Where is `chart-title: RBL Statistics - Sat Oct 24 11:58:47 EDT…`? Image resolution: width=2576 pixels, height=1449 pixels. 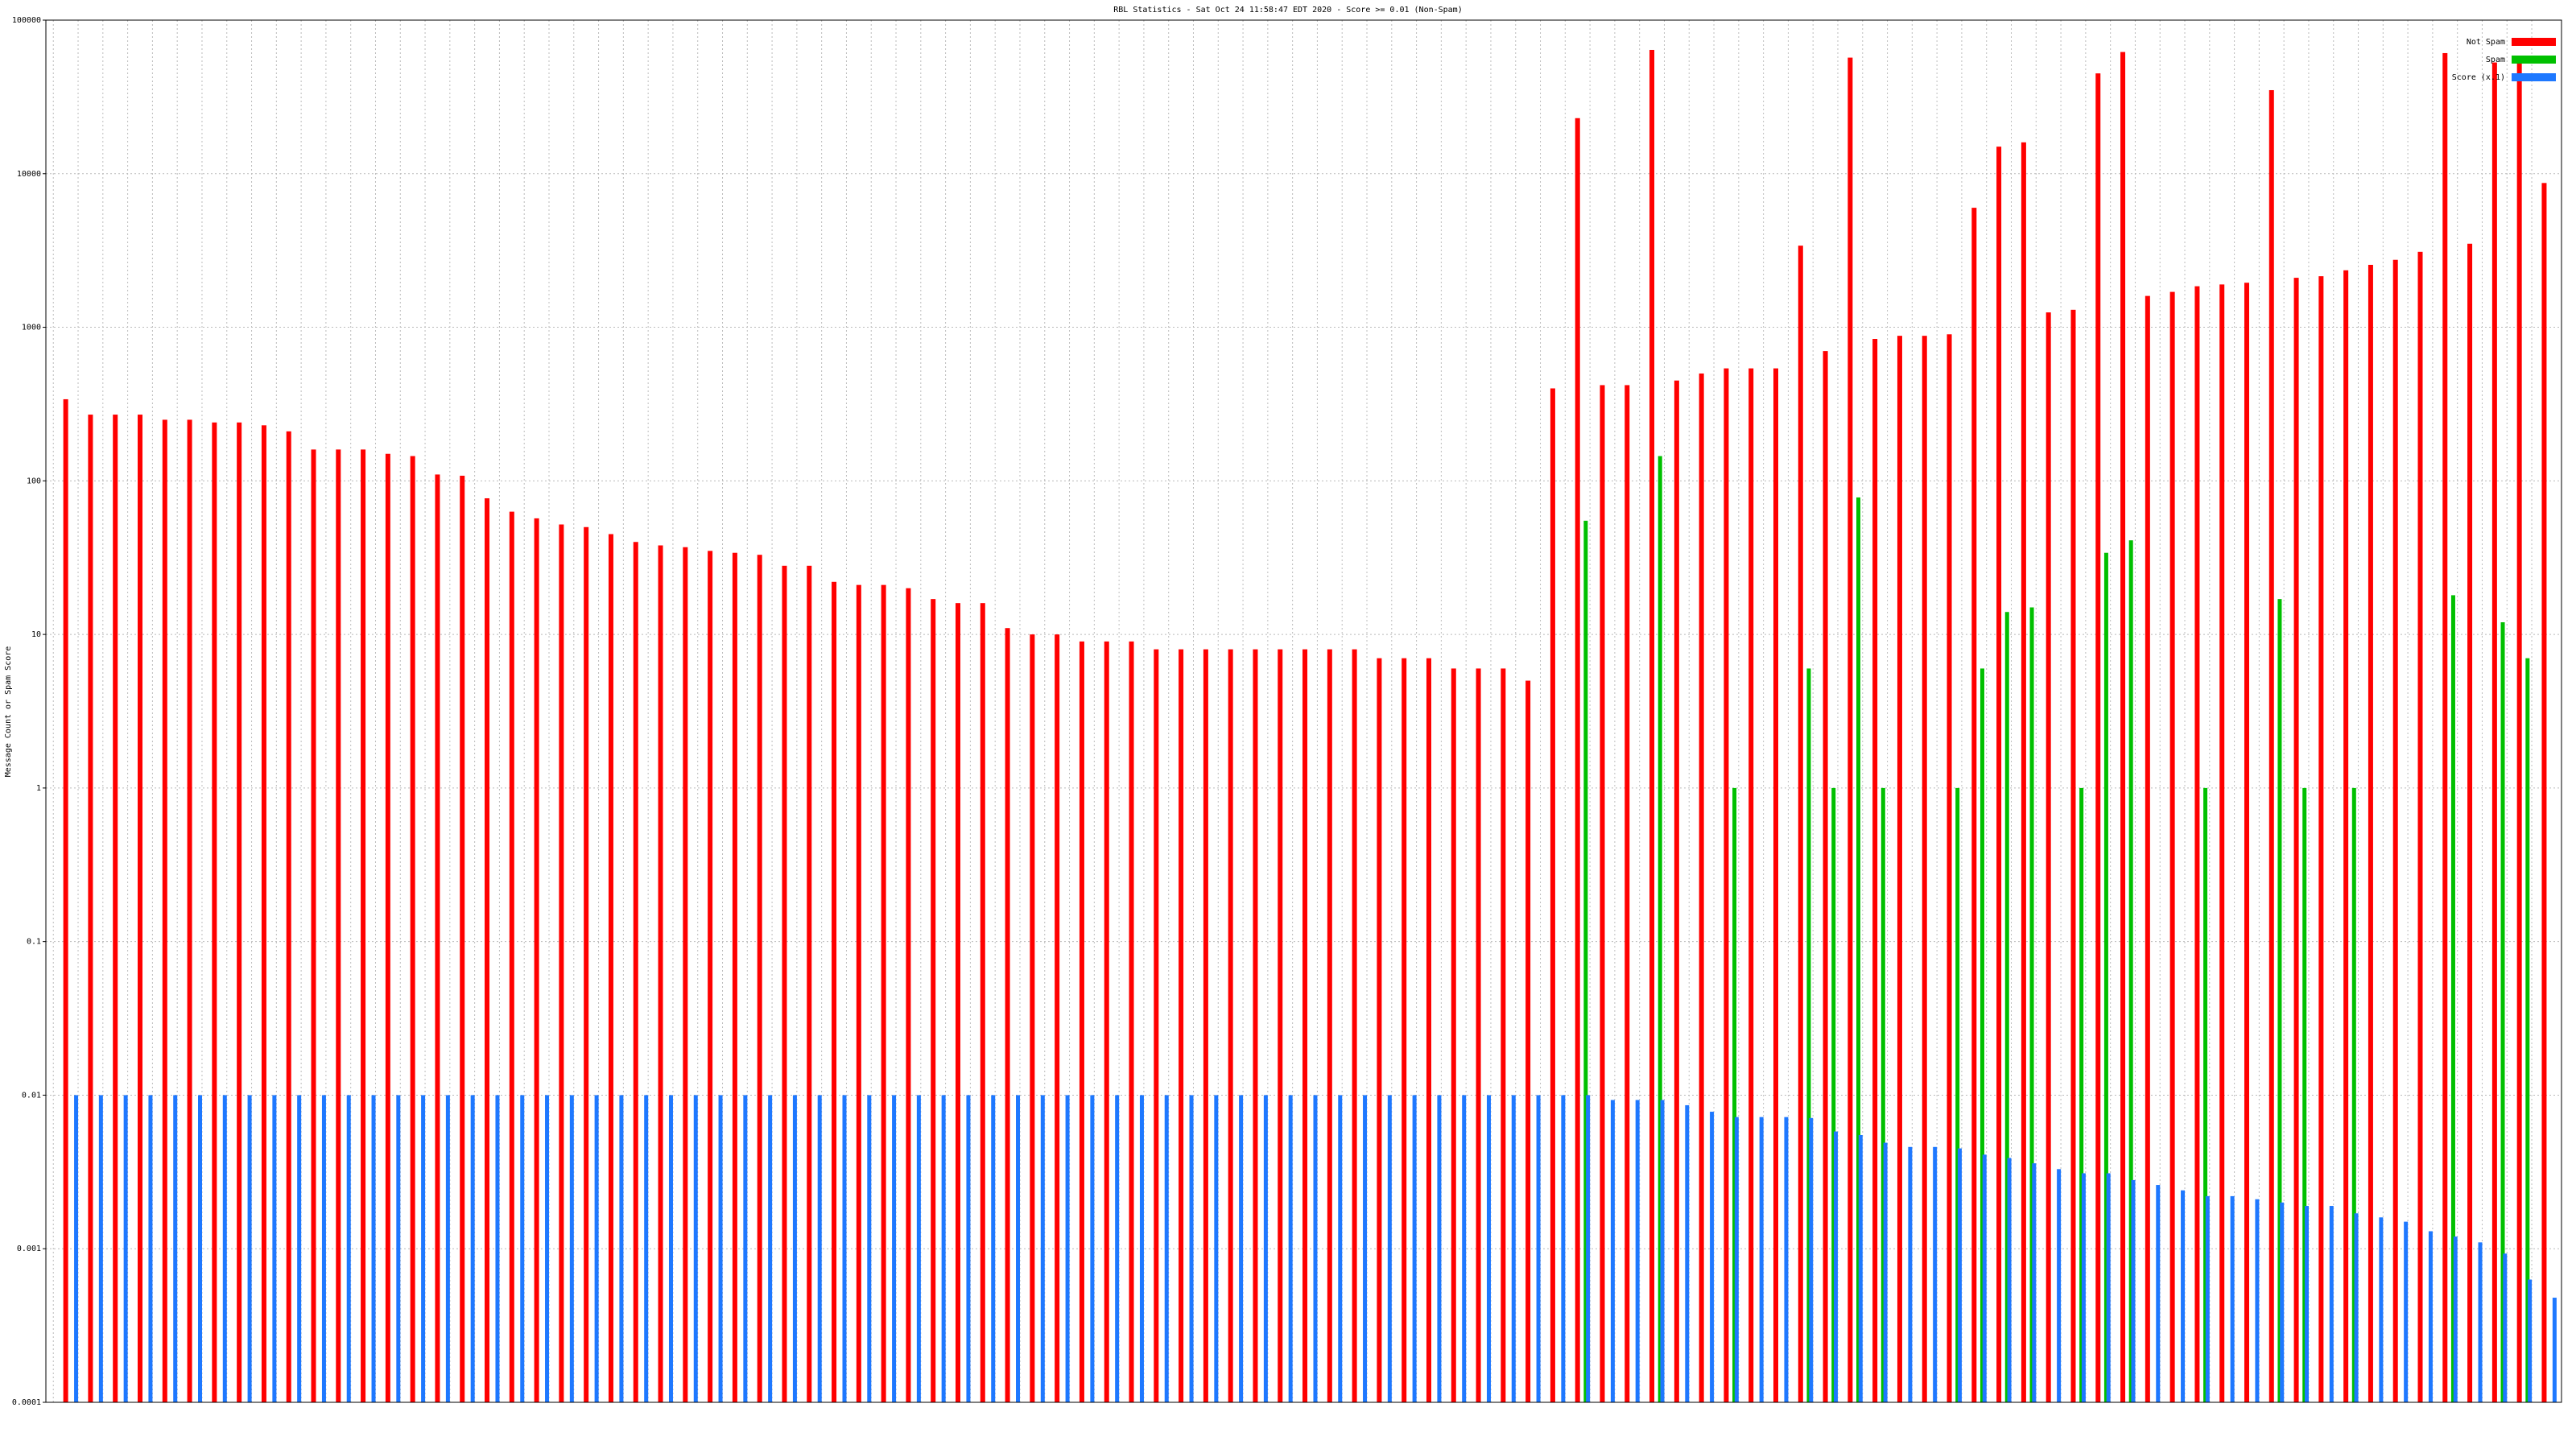 chart-title: RBL Statistics - Sat Oct 24 11:58:47 EDT… is located at coordinates (1287, 10).